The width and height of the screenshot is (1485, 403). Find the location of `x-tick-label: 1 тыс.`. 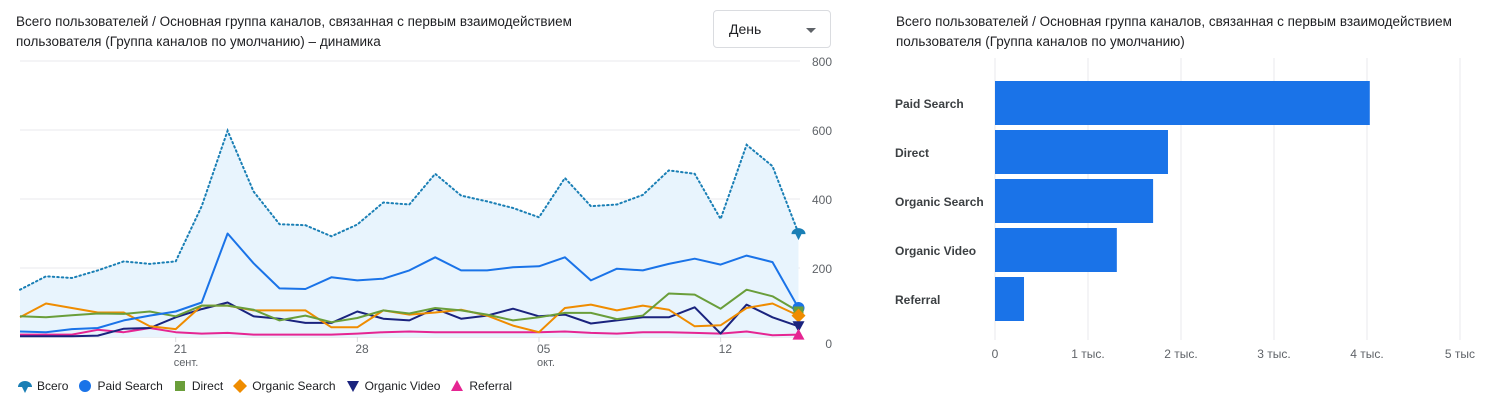

x-tick-label: 1 тыс. is located at coordinates (1087, 354).